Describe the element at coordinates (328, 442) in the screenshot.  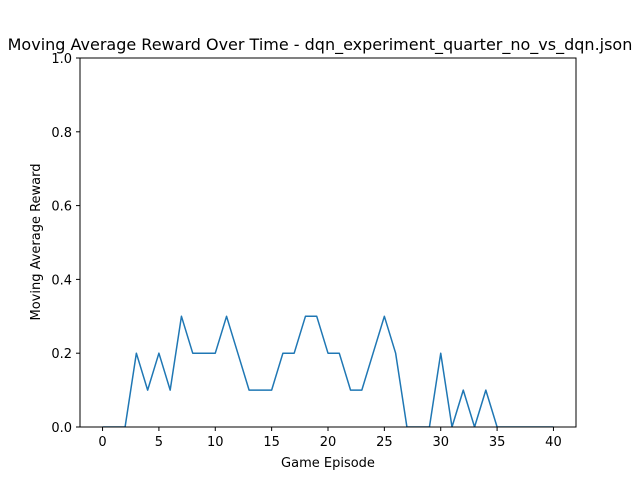
I see `x-tick-label: 20` at that location.